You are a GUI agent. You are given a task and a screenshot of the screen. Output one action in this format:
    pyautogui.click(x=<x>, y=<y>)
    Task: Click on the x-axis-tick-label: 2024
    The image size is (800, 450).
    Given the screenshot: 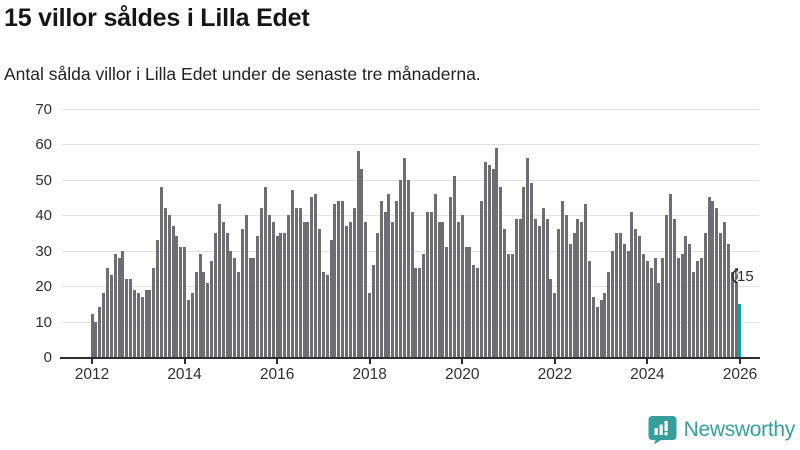 What is the action you would take?
    pyautogui.click(x=647, y=374)
    